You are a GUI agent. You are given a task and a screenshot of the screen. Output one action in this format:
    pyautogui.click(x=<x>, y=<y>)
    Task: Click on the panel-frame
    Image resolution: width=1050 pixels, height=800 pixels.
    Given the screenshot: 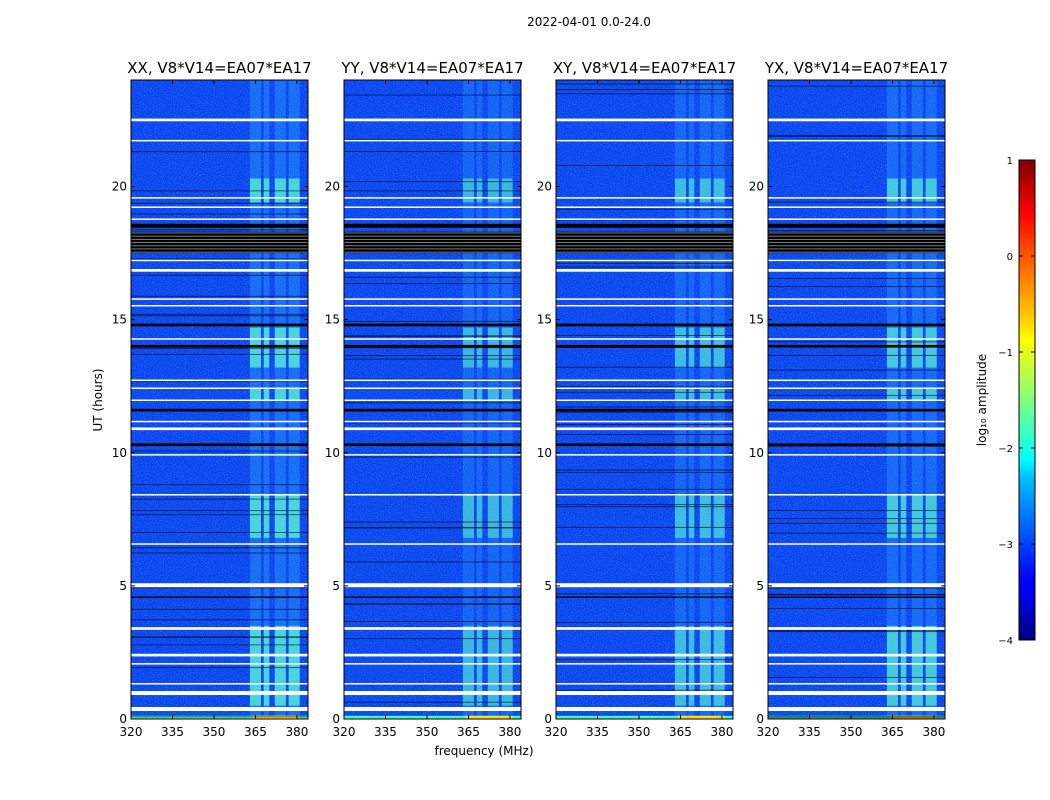 What is the action you would take?
    pyautogui.click(x=432, y=399)
    